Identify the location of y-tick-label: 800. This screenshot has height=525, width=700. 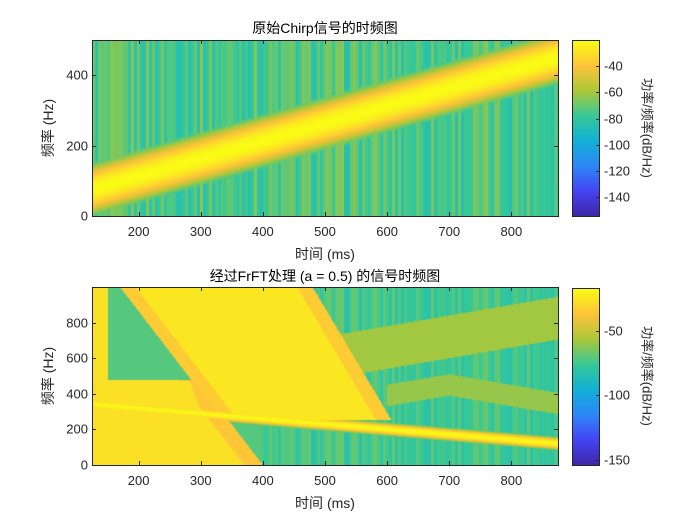
(77, 323).